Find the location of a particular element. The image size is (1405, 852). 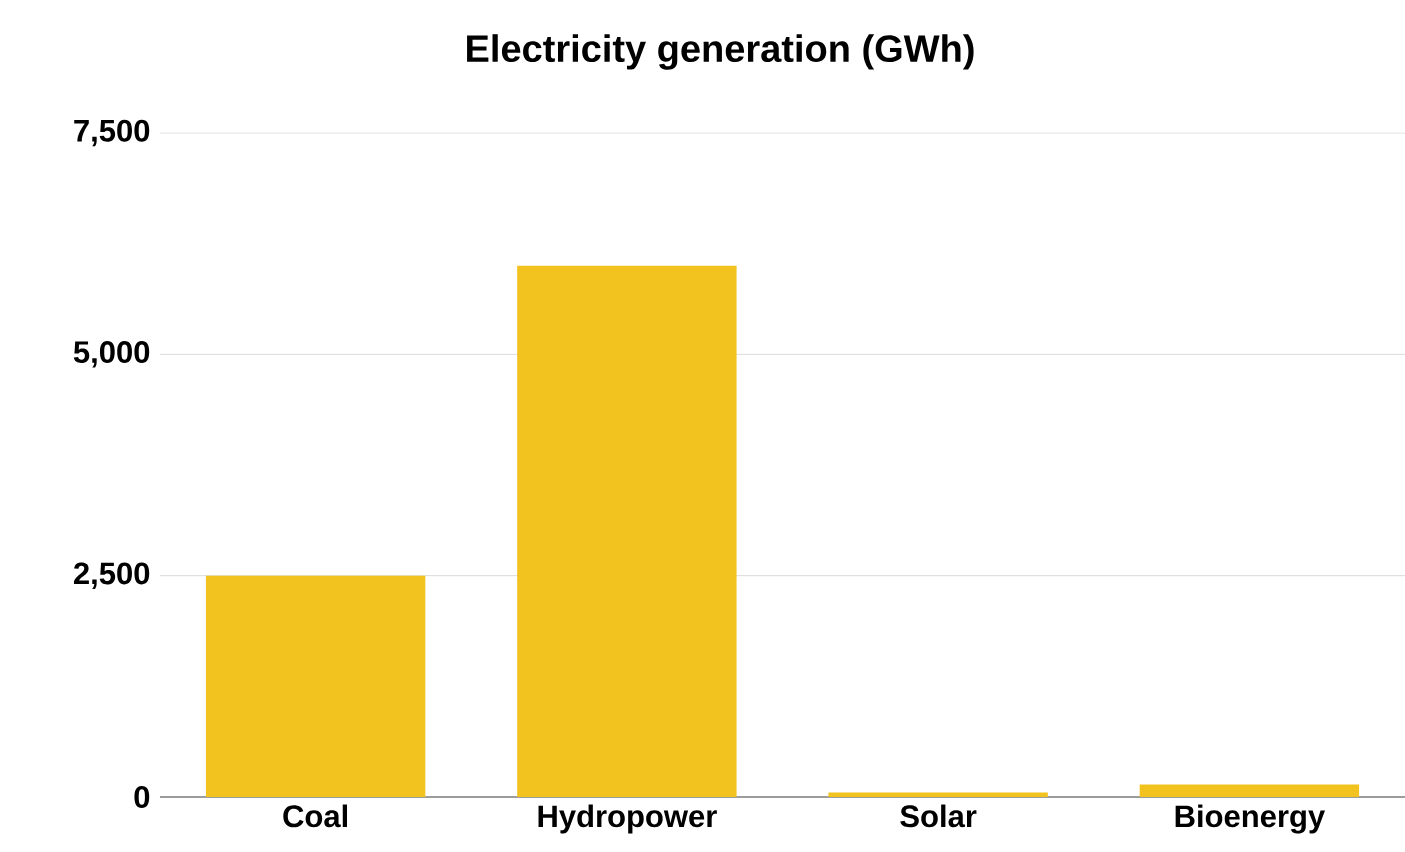

x-tick-label: Hydropower is located at coordinates (627, 819).